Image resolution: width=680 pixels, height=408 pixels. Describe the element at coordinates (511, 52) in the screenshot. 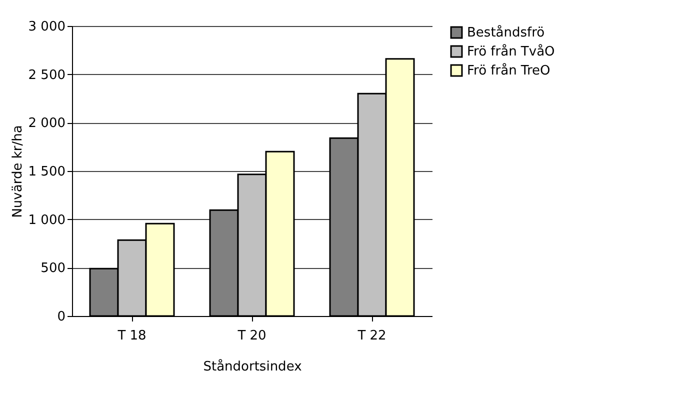

I see `legend-label: Frö från TvåO` at that location.